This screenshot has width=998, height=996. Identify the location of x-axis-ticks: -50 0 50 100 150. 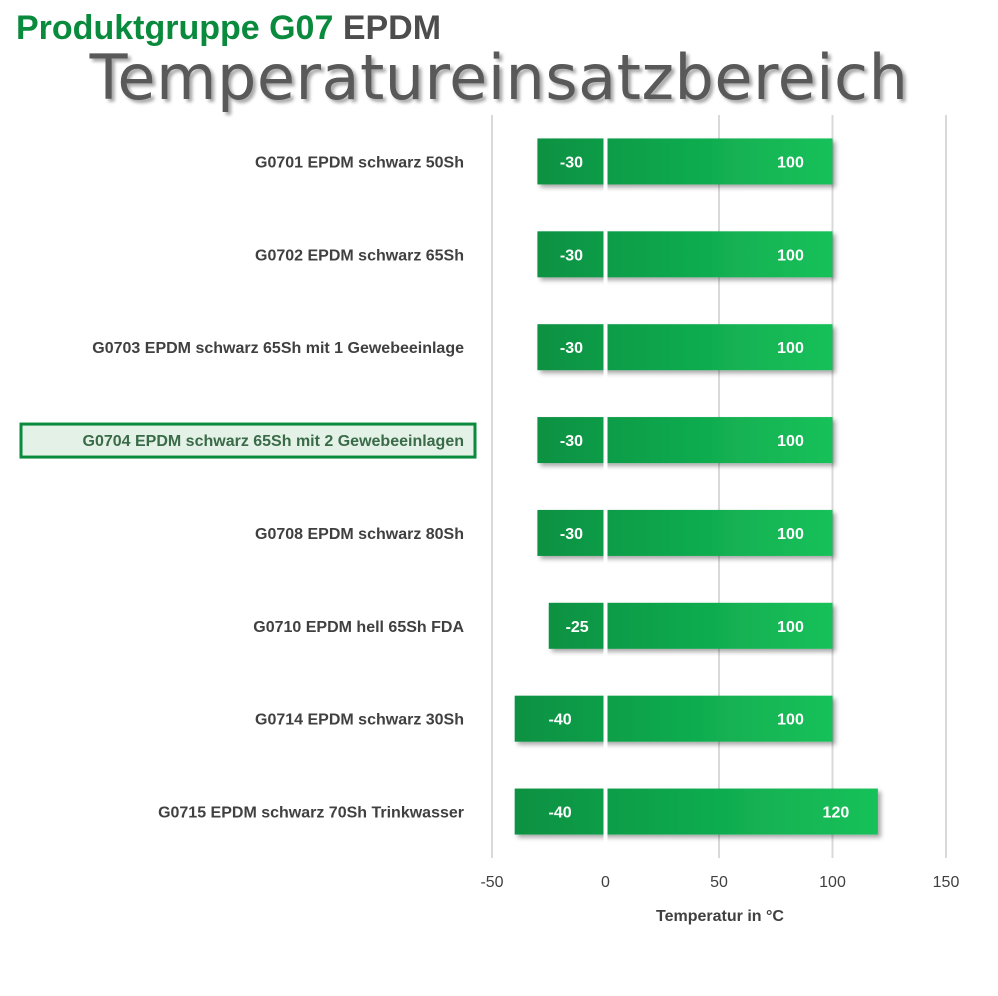
(719, 882).